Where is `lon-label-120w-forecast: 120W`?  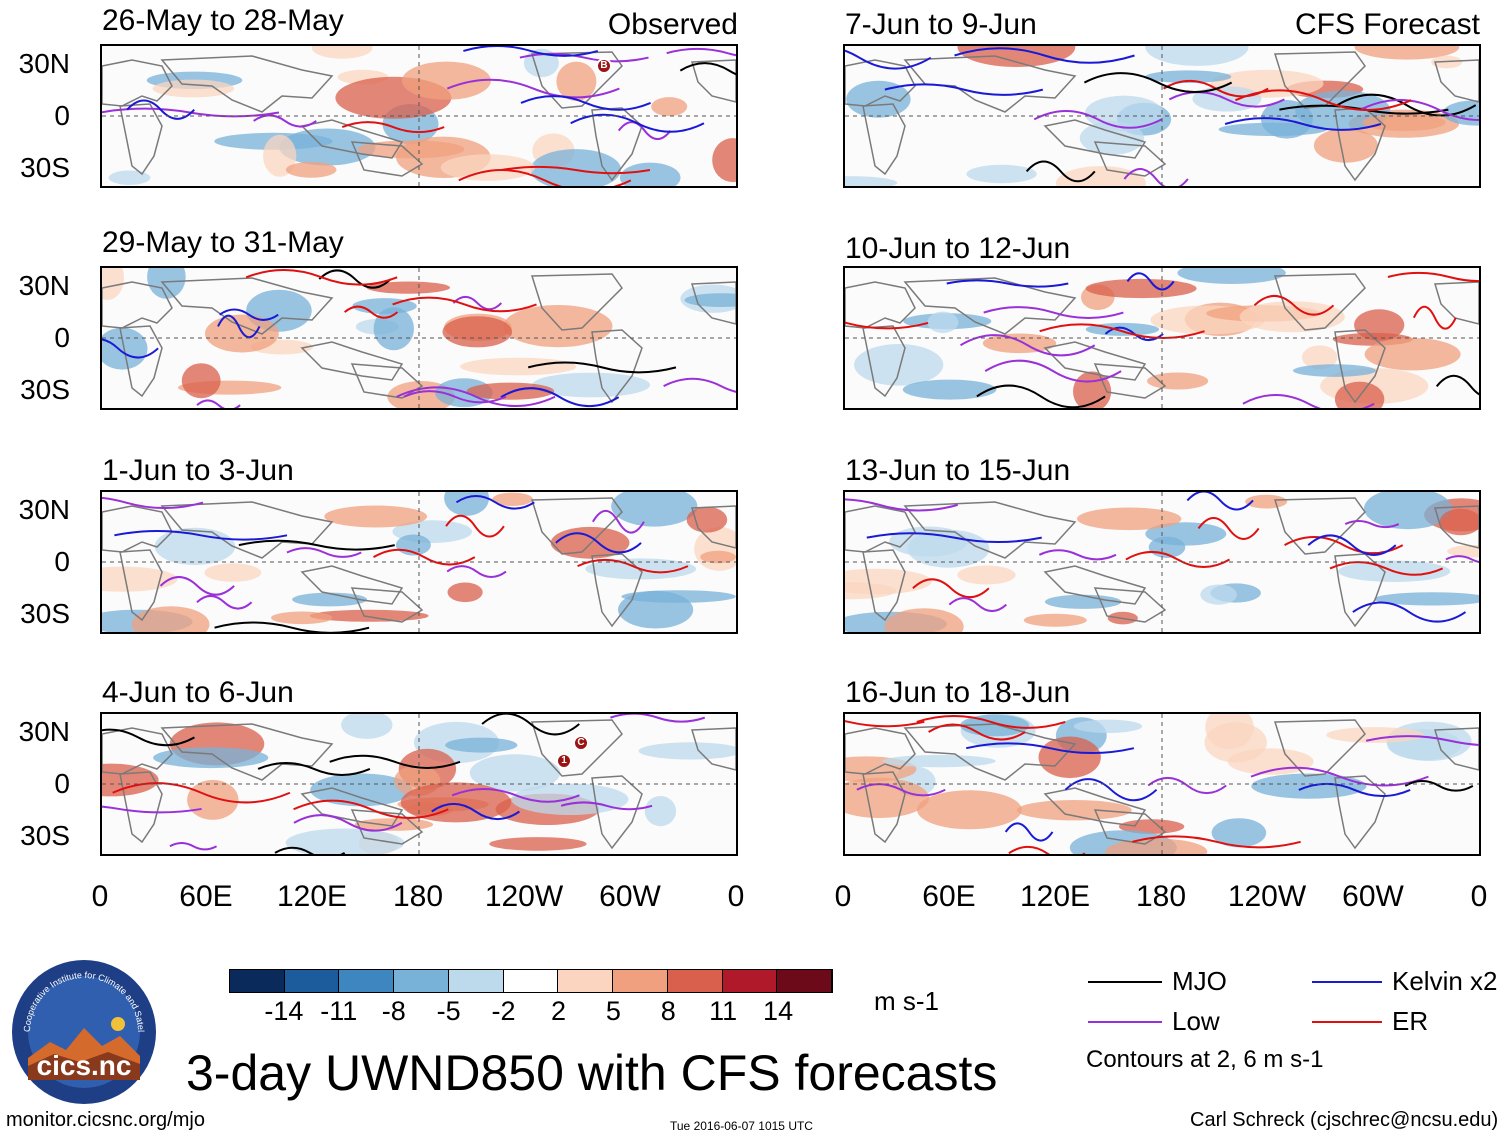
lon-label-120w-forecast: 120W is located at coordinates (1267, 896).